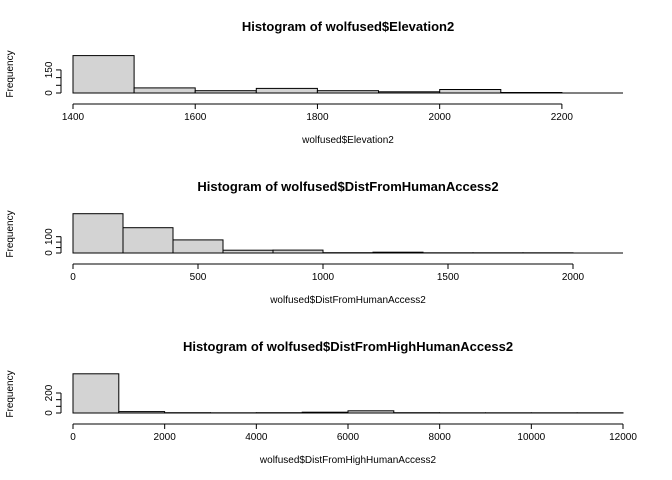 This screenshot has width=672, height=480. I want to click on x-axis: 0 500 1000 1500 2000, so click(327, 273).